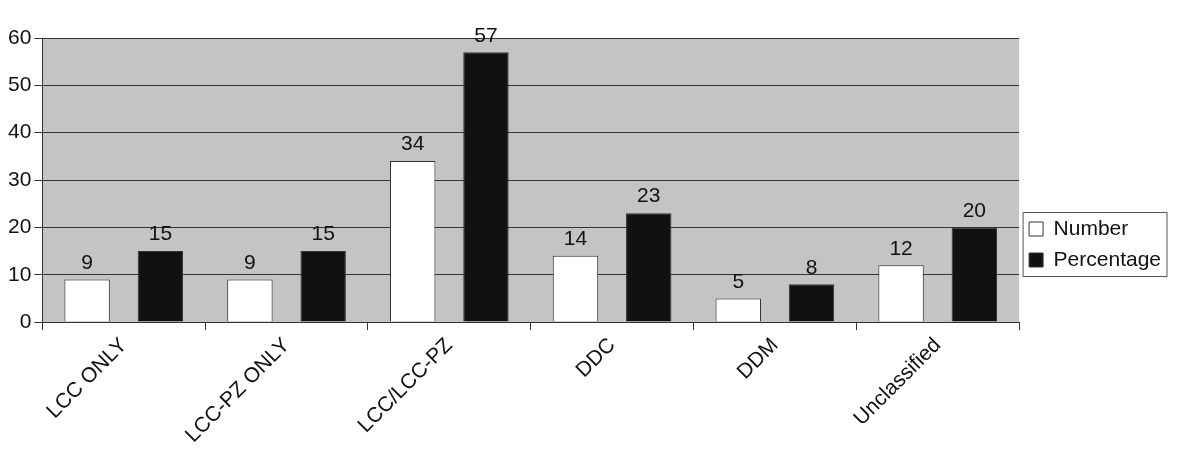 The image size is (1181, 456). Describe the element at coordinates (25, 320) in the screenshot. I see `y-tick-label: 0` at that location.